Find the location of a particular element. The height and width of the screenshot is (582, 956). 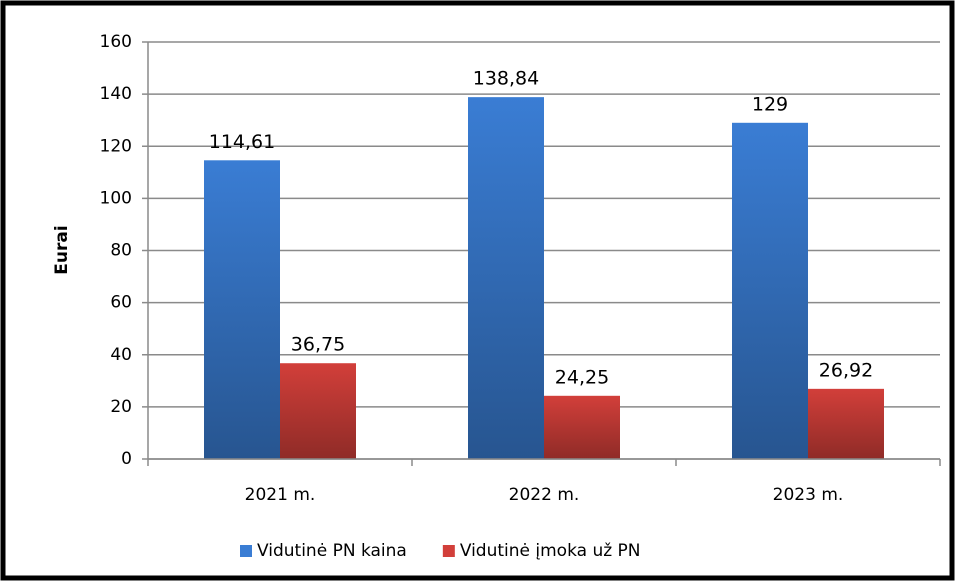

y-tick-label: 40 is located at coordinates (121, 355).